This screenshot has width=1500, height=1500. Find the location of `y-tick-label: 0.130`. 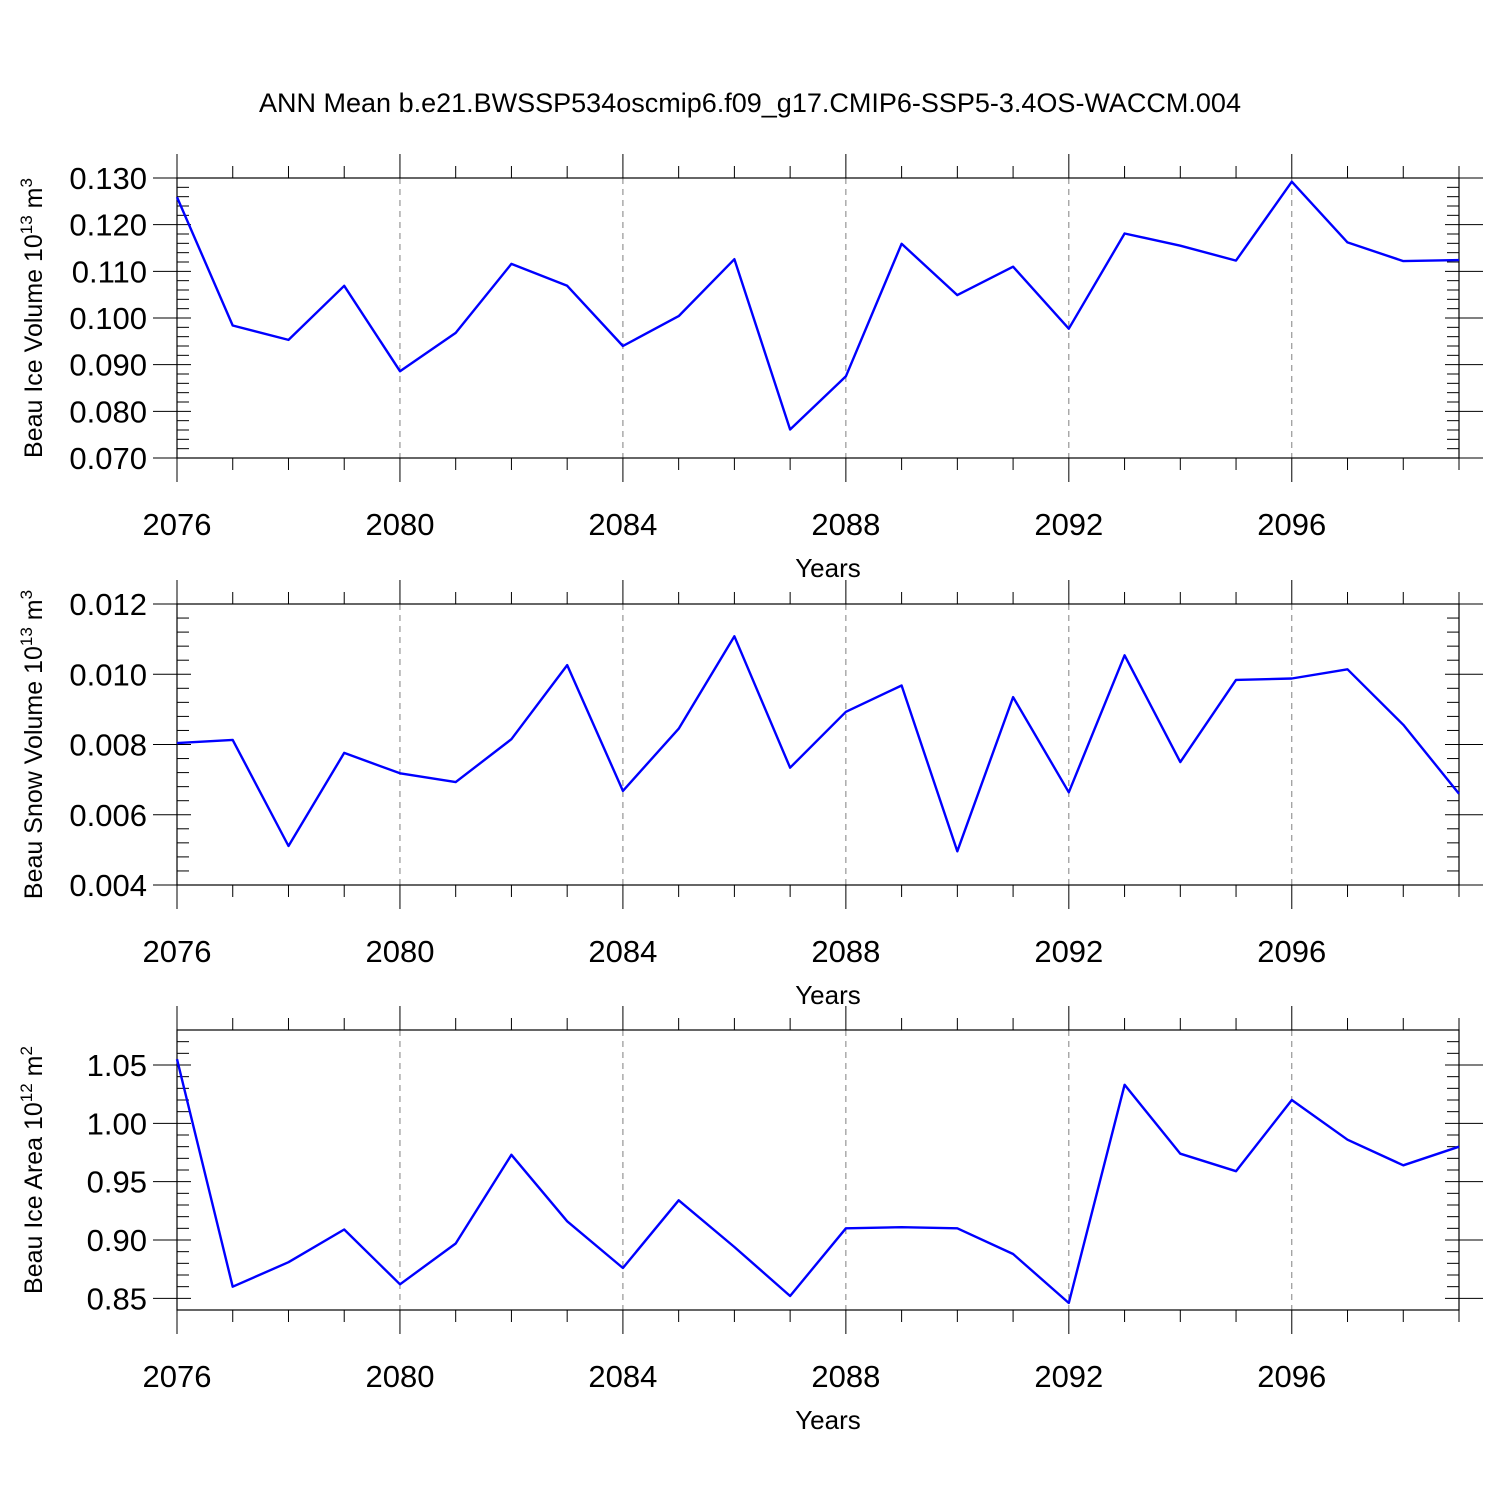

y-tick-label: 0.130 is located at coordinates (108, 178).